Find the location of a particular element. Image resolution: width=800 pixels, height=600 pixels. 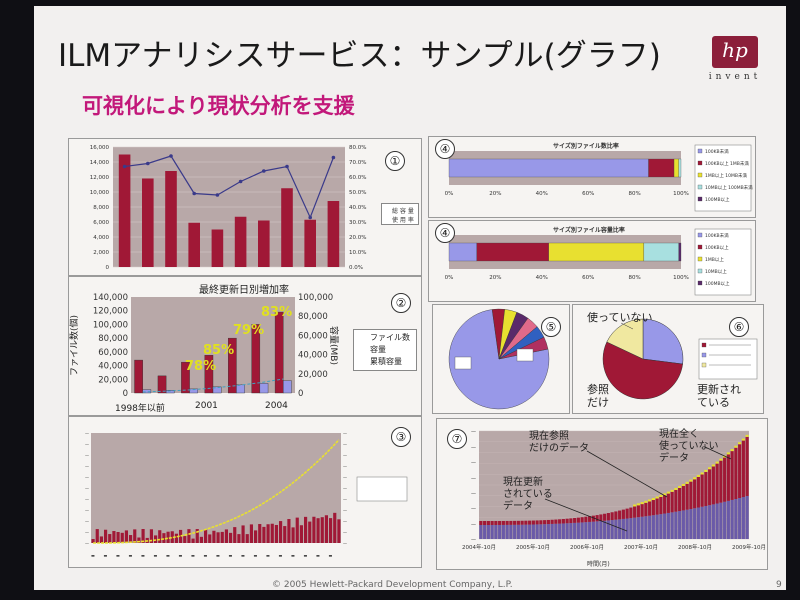

y2-tick-label: 50.0% is located at coordinates (357, 193).